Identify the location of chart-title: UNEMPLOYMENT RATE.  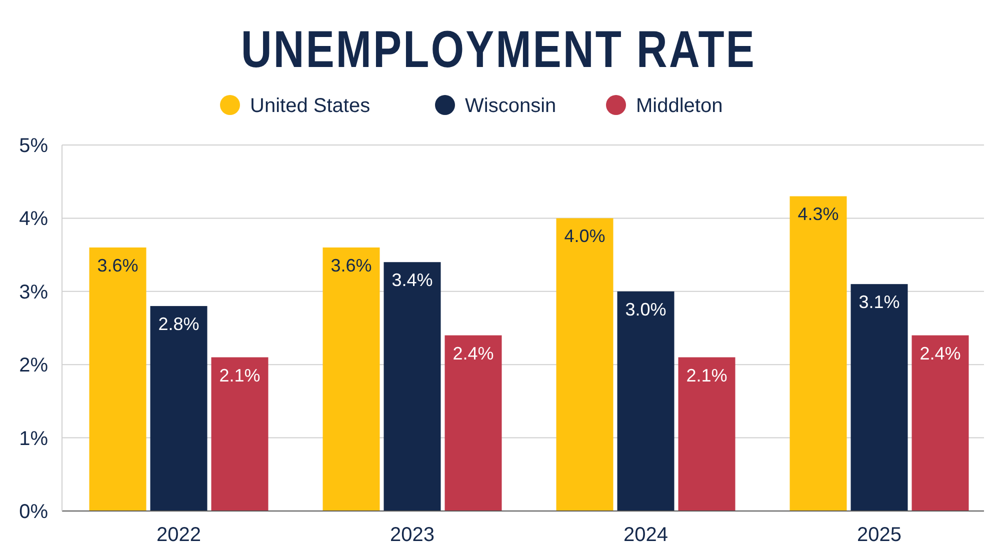
(498, 50).